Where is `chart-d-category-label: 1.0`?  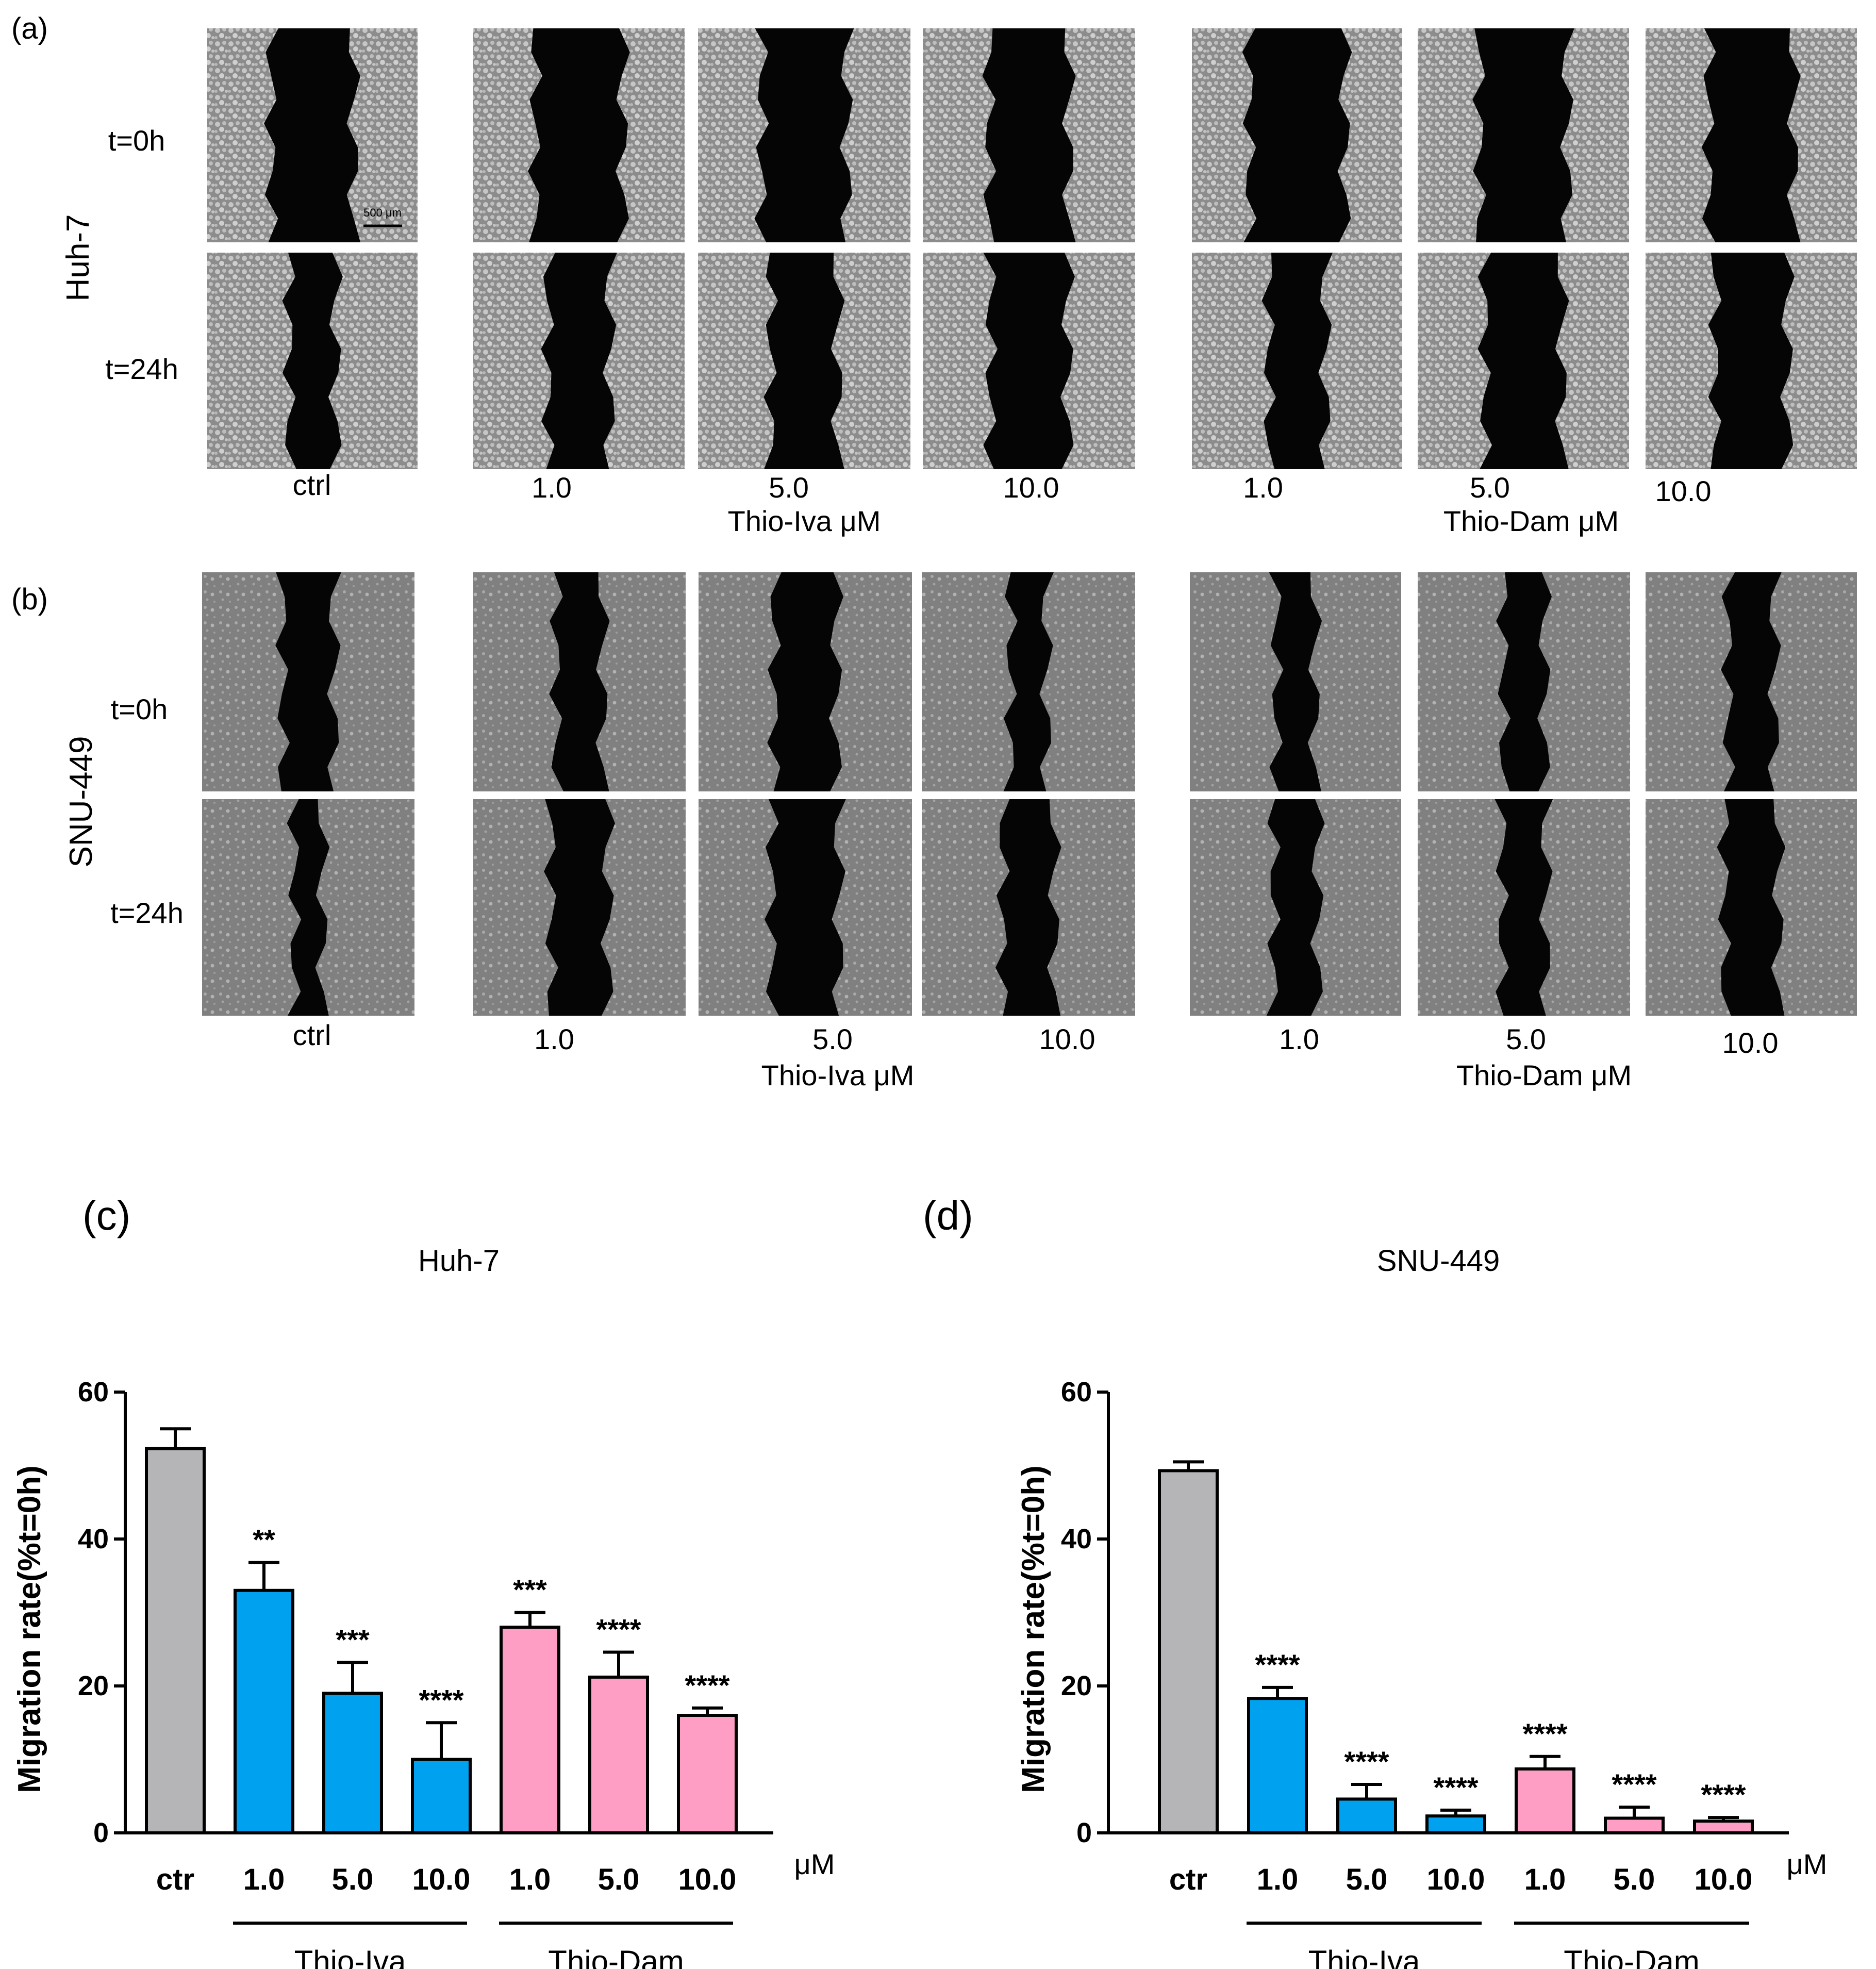 chart-d-category-label: 1.0 is located at coordinates (1545, 1879).